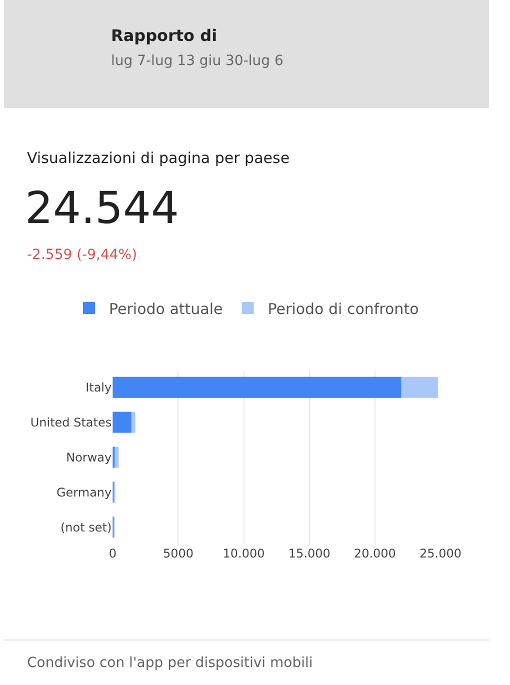 The width and height of the screenshot is (510, 685). What do you see at coordinates (178, 553) in the screenshot?
I see `x-tick-label: 5000` at bounding box center [178, 553].